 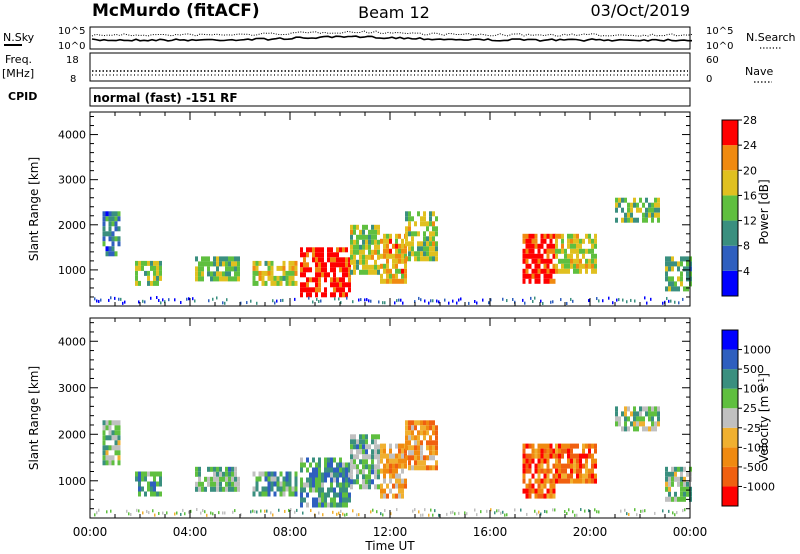 I want to click on colorbar-tick-label: 12, so click(x=750, y=221).